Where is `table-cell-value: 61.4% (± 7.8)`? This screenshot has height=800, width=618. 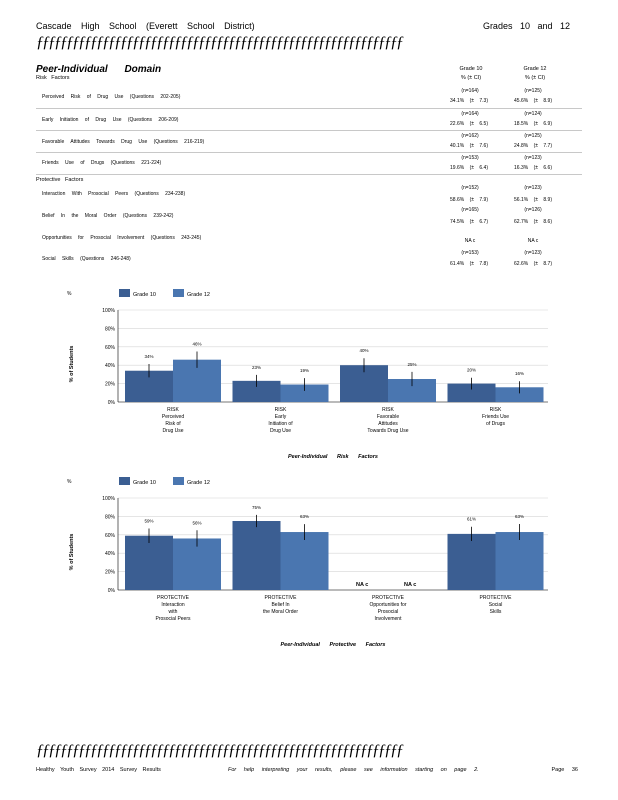 table-cell-value: 61.4% (± 7.8) is located at coordinates (469, 264).